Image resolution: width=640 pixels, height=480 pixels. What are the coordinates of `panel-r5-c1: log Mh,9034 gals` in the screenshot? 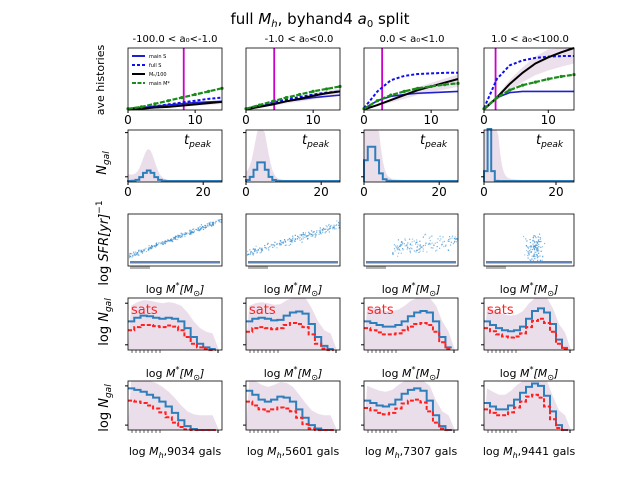 It's located at (174, 420).